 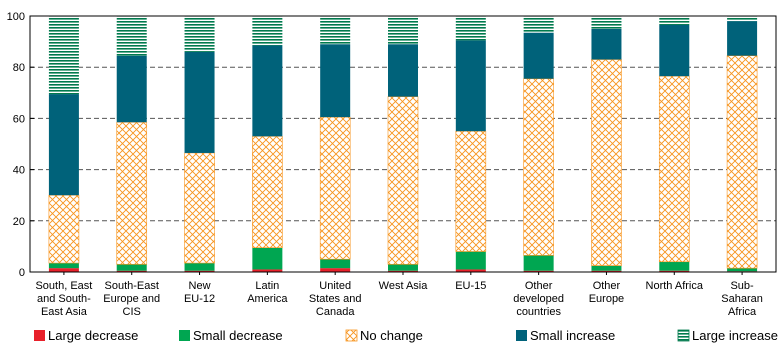 I want to click on x-category-label: South, East and South-East Asia, so click(x=63, y=299).